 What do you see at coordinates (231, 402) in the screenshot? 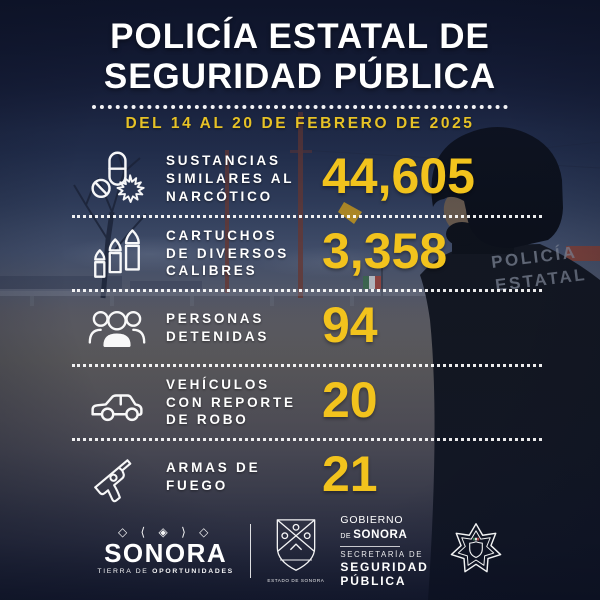
I see `stat-label: VEHÍCULOS CON REPORTE DE ROBO` at bounding box center [231, 402].